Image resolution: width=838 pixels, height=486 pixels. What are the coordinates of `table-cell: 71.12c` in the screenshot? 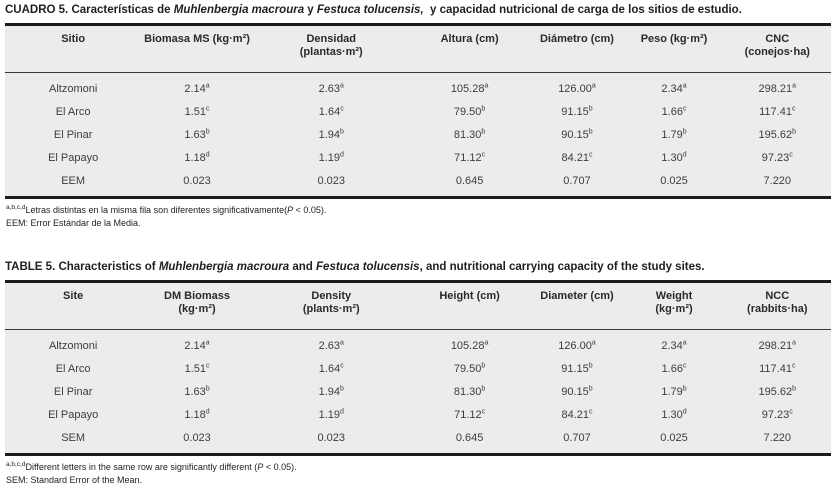 It's located at (470, 415).